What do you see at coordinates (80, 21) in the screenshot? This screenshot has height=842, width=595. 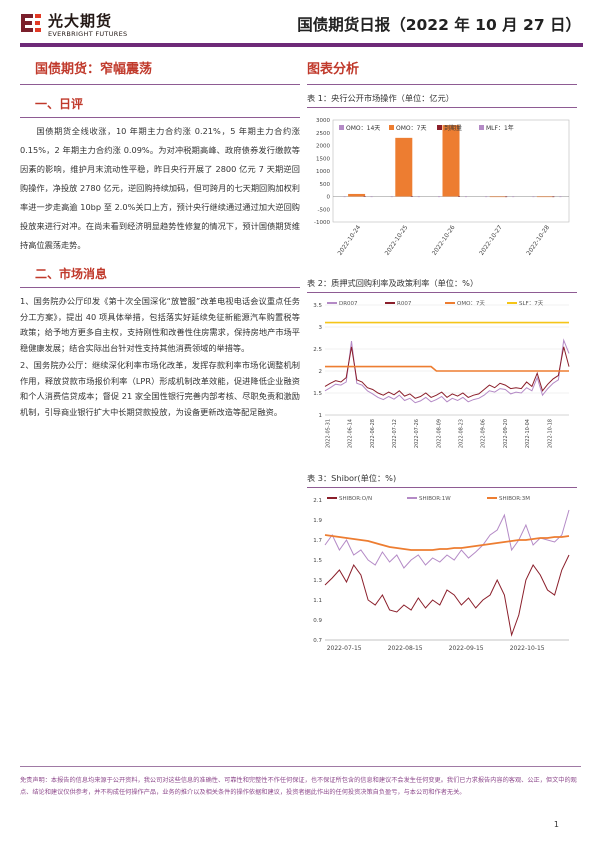 I see `logo-chinese-name: 光大期货` at bounding box center [80, 21].